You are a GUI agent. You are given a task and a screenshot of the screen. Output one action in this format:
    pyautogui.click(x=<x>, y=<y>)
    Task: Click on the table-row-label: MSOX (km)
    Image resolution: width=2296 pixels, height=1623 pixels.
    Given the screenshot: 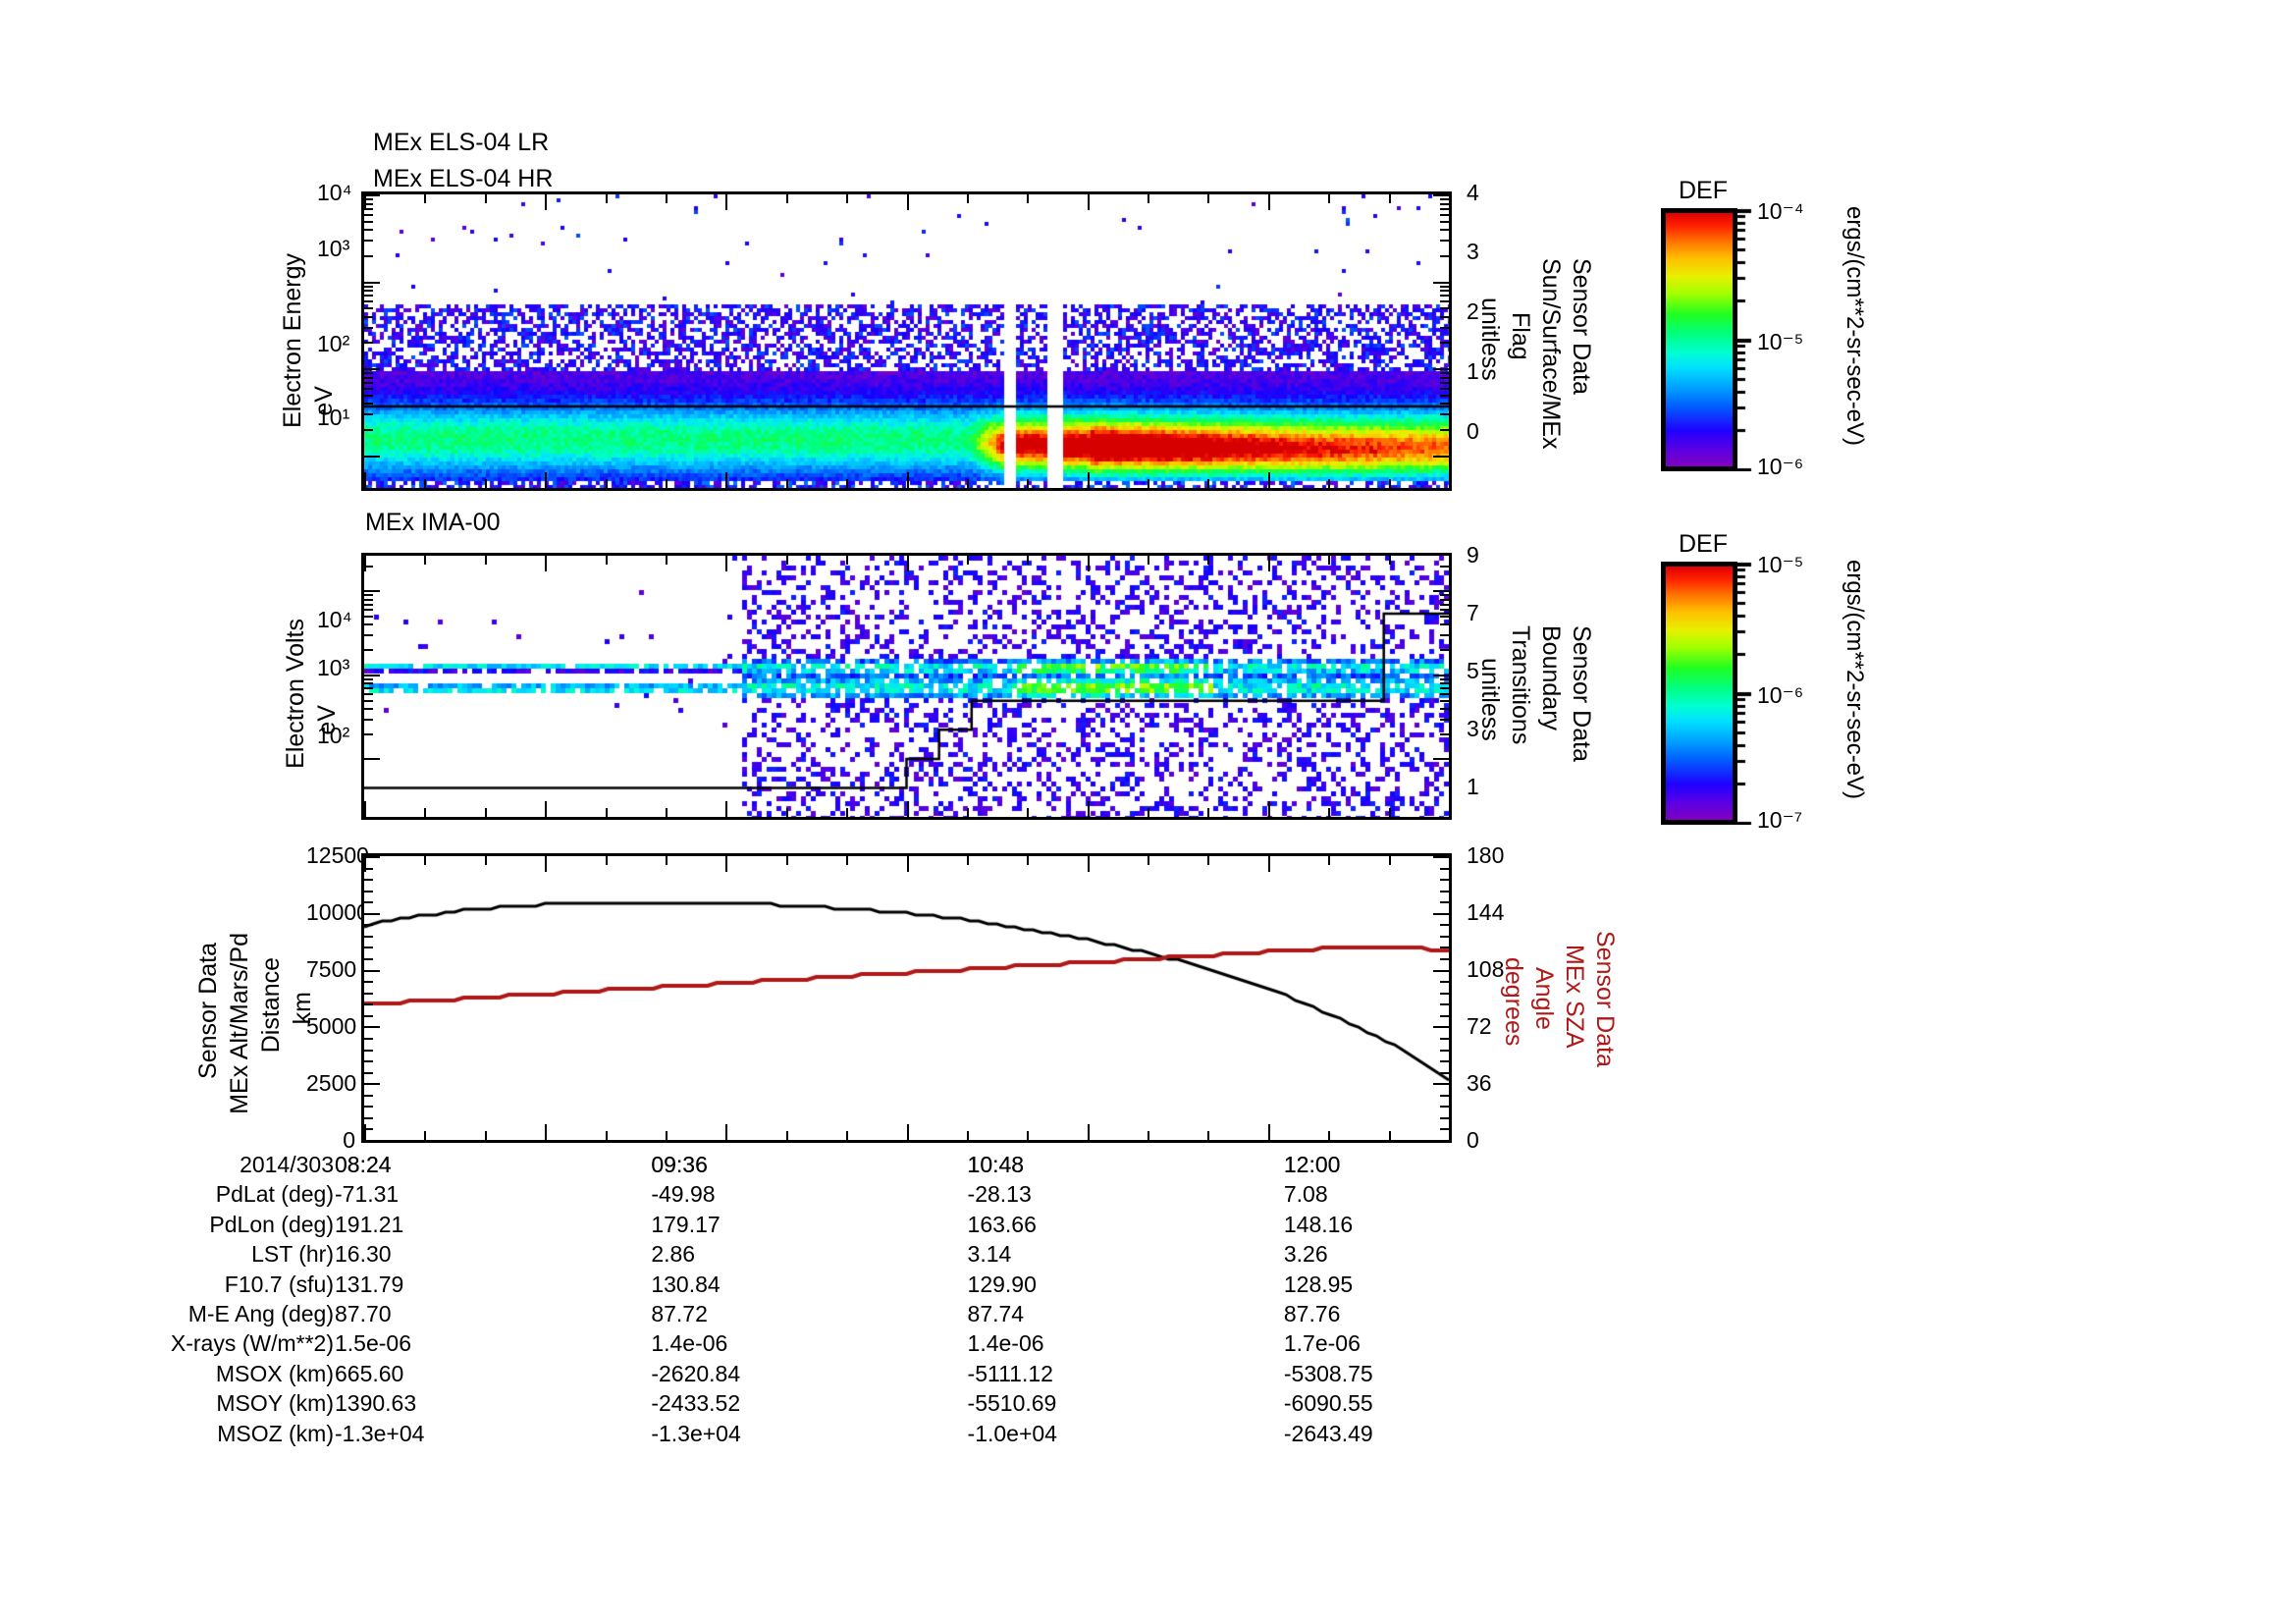 What is the action you would take?
    pyautogui.click(x=274, y=1373)
    